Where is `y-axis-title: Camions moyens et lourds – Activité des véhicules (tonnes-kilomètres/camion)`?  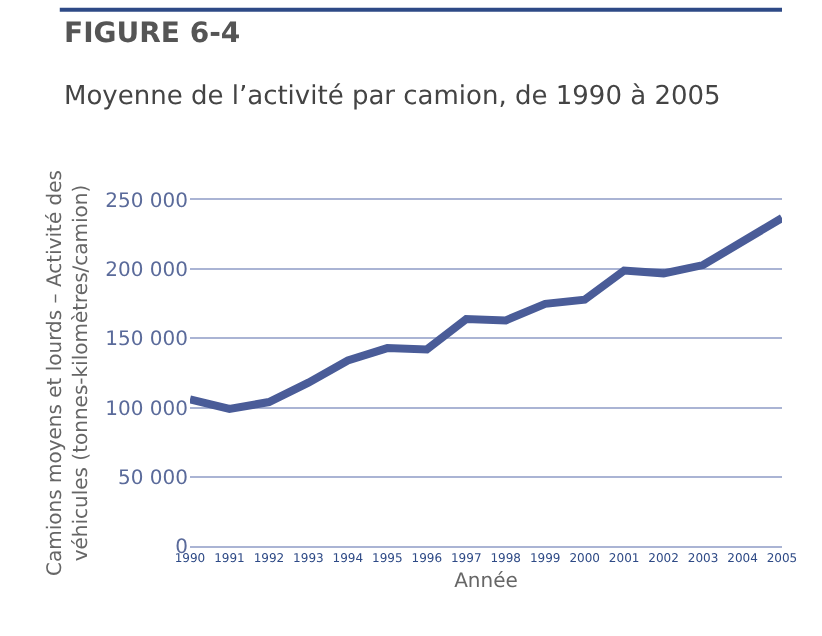 y-axis-title: Camions moyens et lourds – Activité des véhicules (tonnes-kilomètres/camion) is located at coordinates (69, 373).